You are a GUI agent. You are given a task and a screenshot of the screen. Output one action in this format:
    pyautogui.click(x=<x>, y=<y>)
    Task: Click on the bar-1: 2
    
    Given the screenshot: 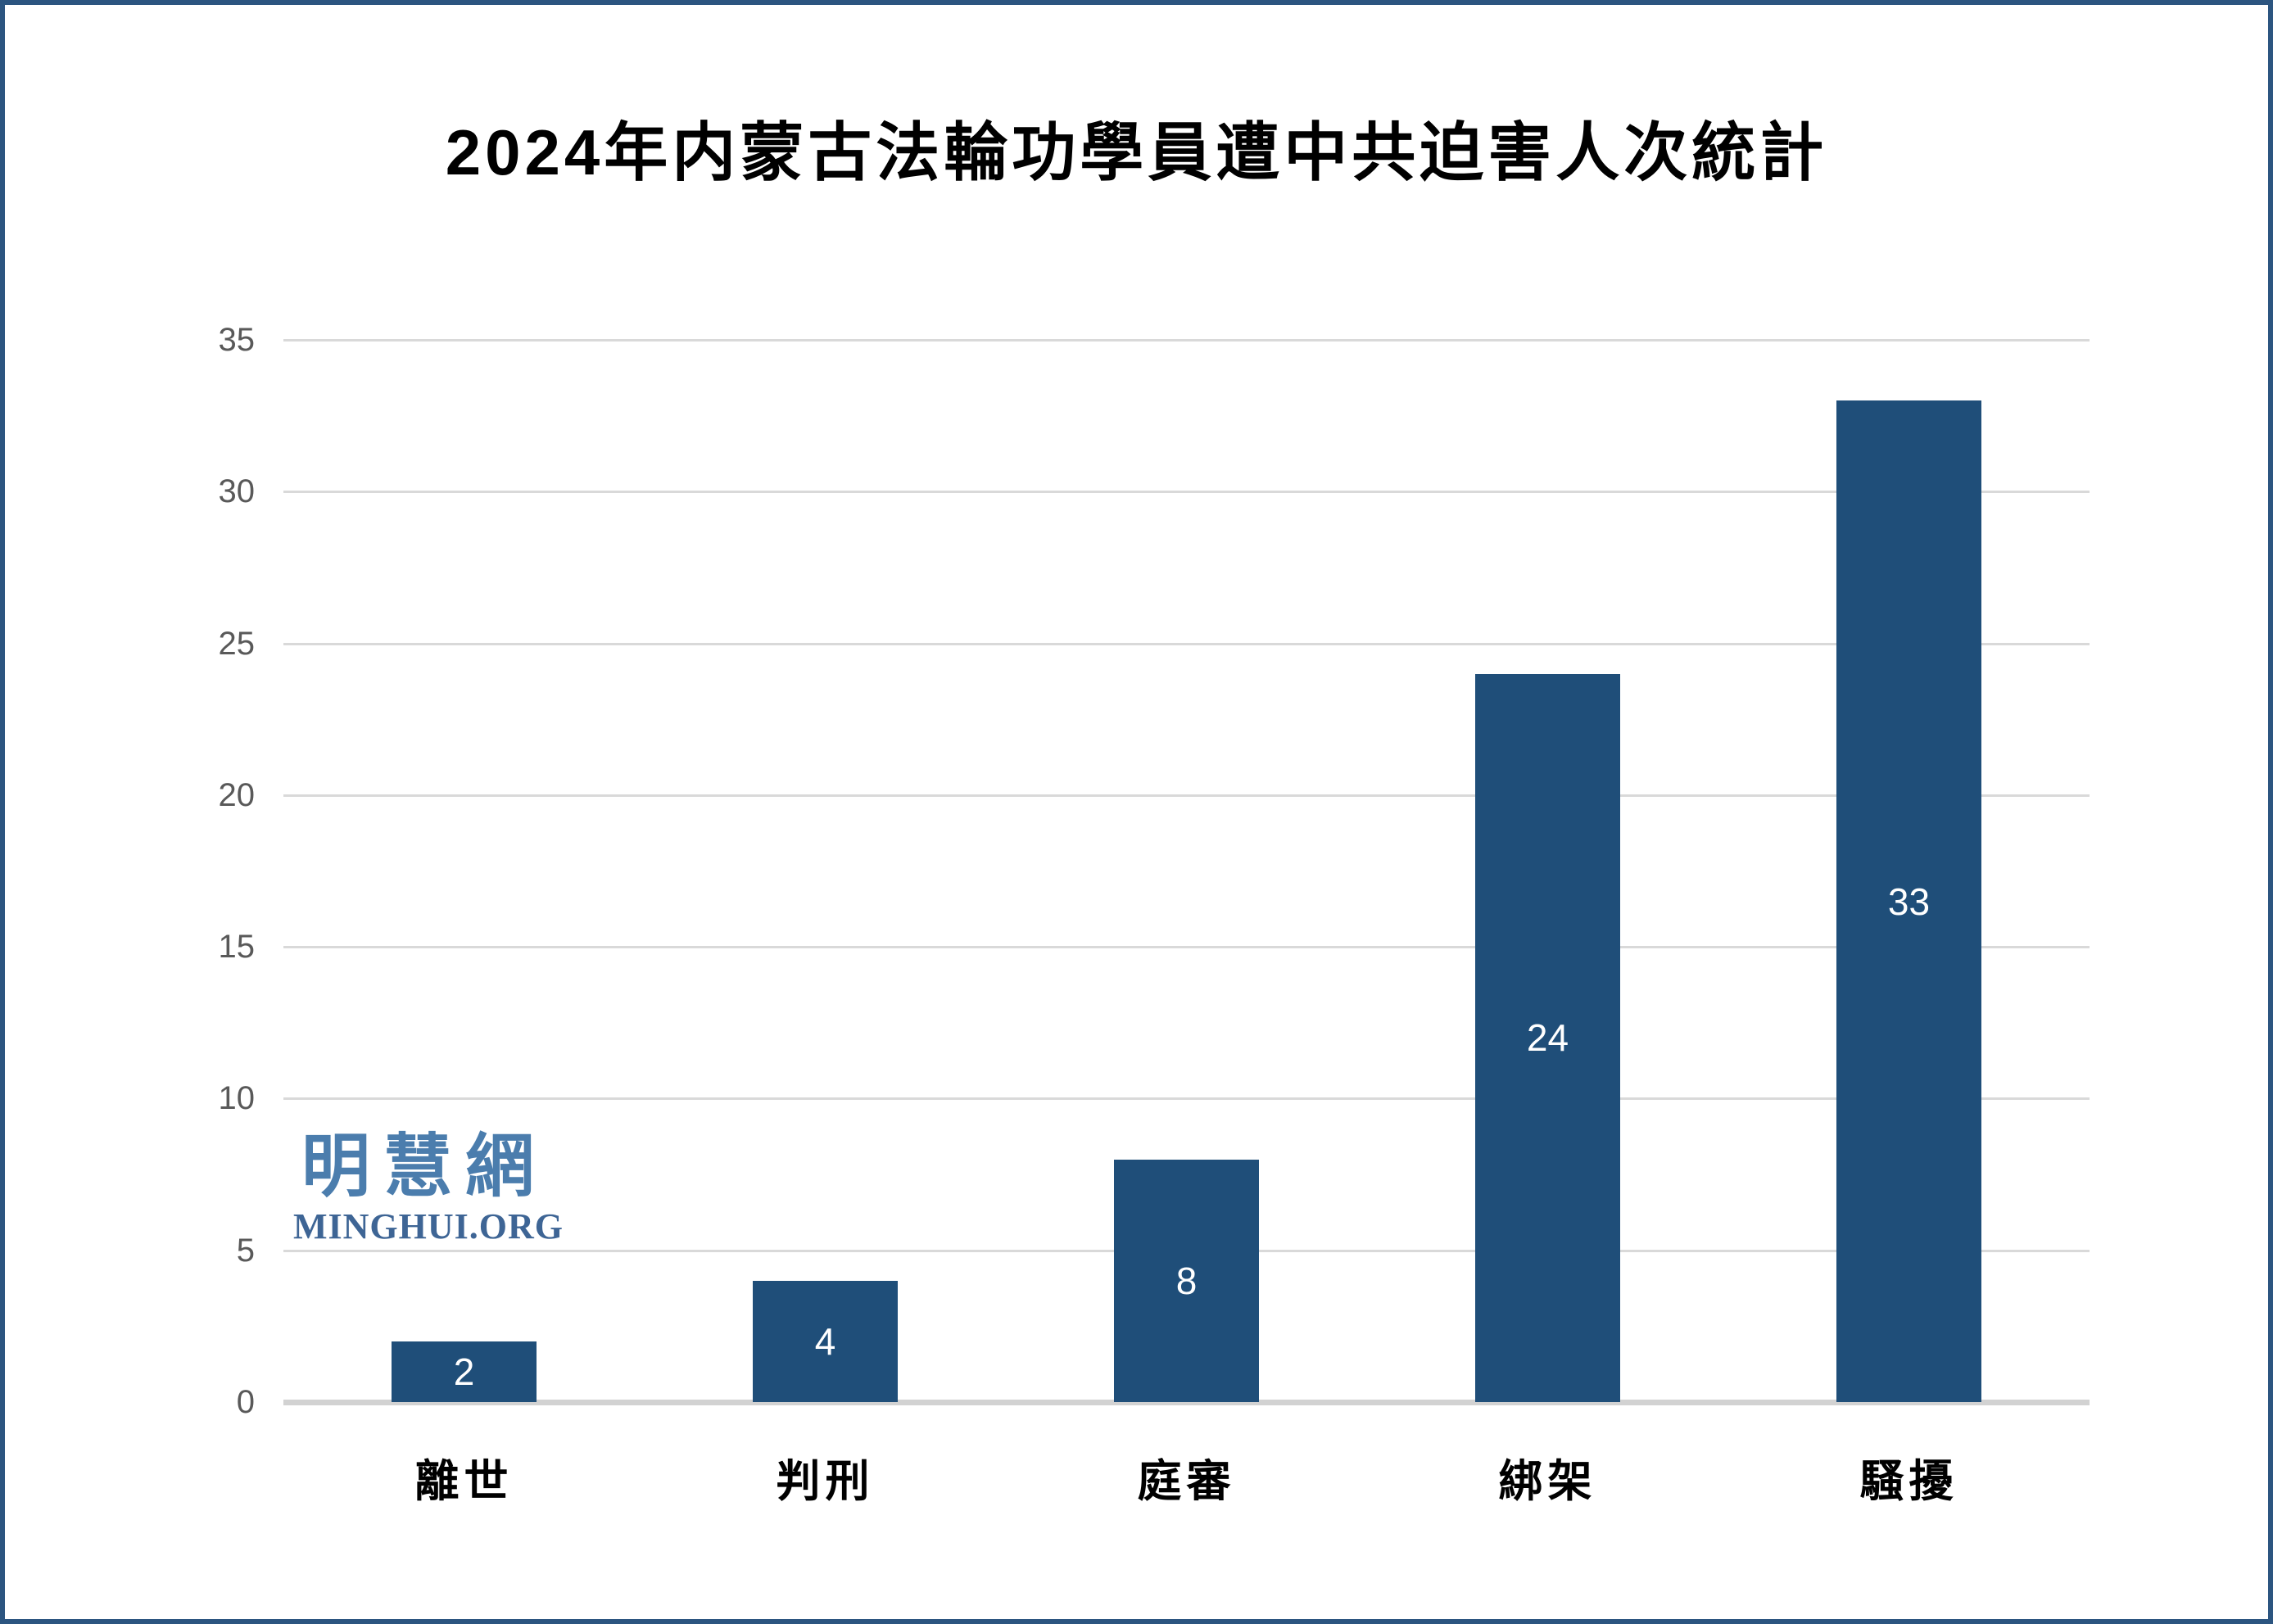 What is the action you would take?
    pyautogui.click(x=464, y=1371)
    